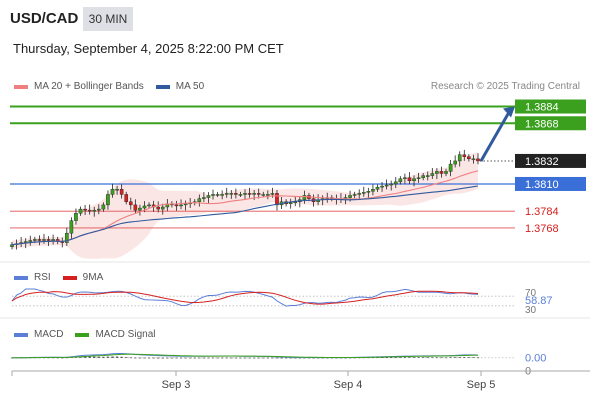  Describe the element at coordinates (69, 277) in the screenshot. I see `legend-rsi-ma-swatch` at that location.